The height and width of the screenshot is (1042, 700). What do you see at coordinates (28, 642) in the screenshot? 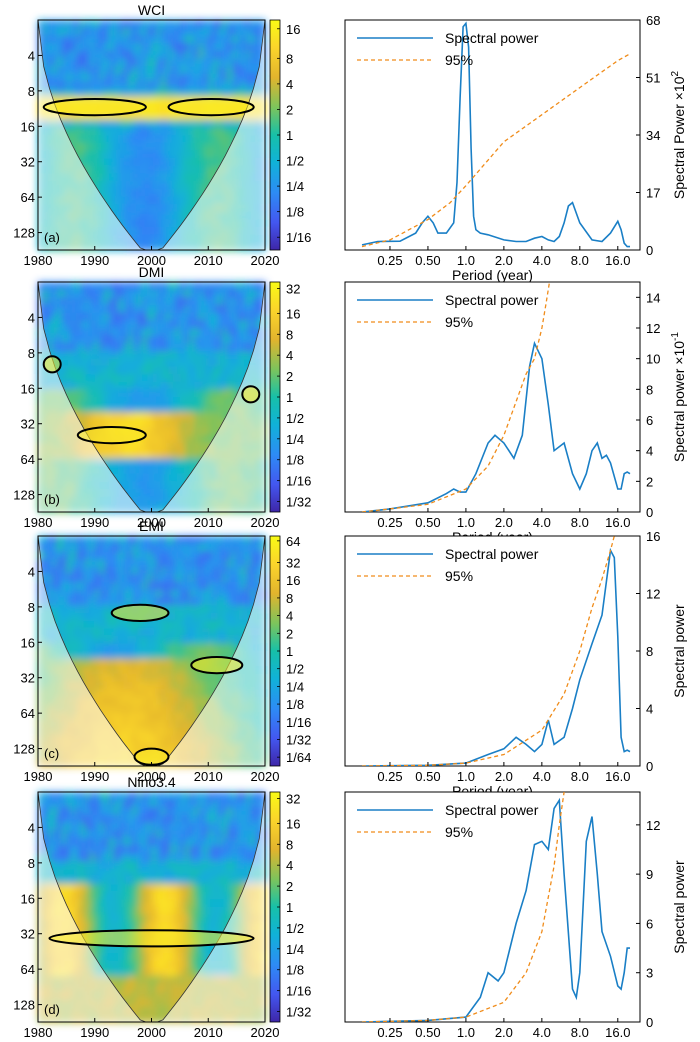
I see `y-tick-label: 16` at bounding box center [28, 642].